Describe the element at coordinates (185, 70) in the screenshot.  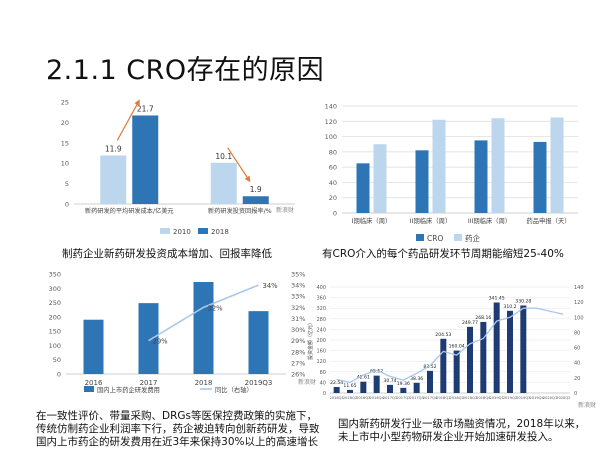
I see `slide-title: 2.1.1 CRO存在的原因` at that location.